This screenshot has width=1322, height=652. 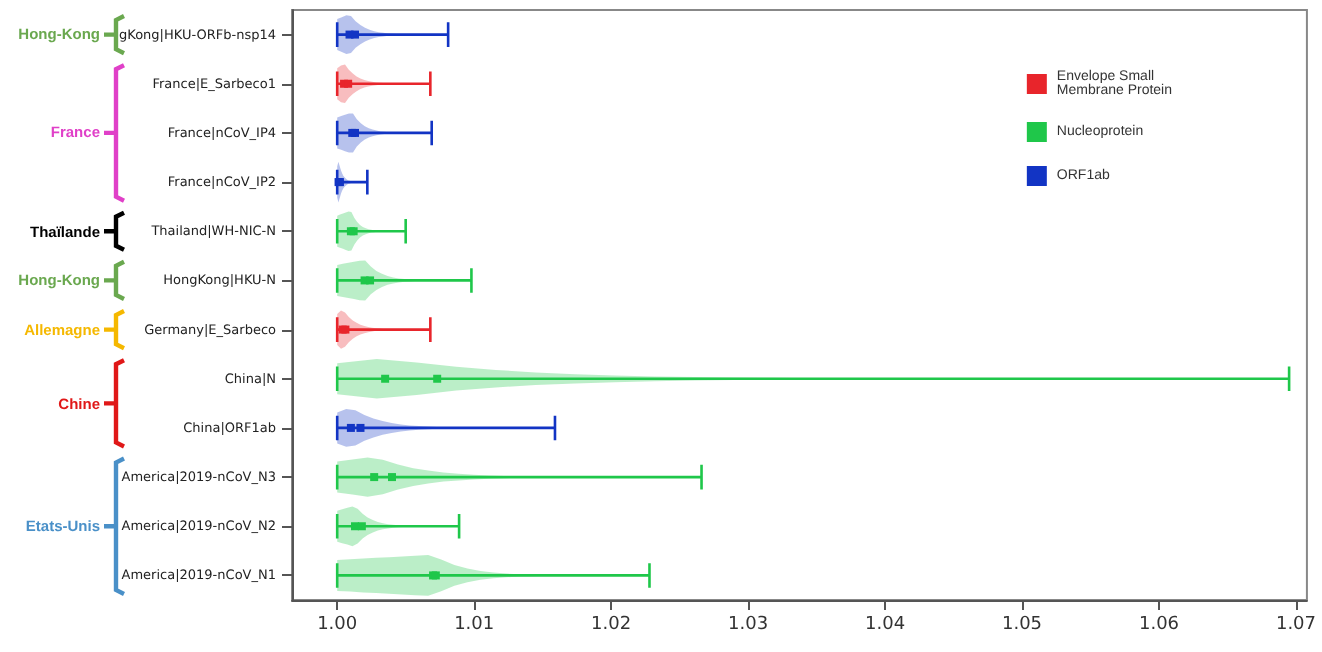 What do you see at coordinates (474, 625) in the screenshot?
I see `x-tick-label: 1.01` at bounding box center [474, 625].